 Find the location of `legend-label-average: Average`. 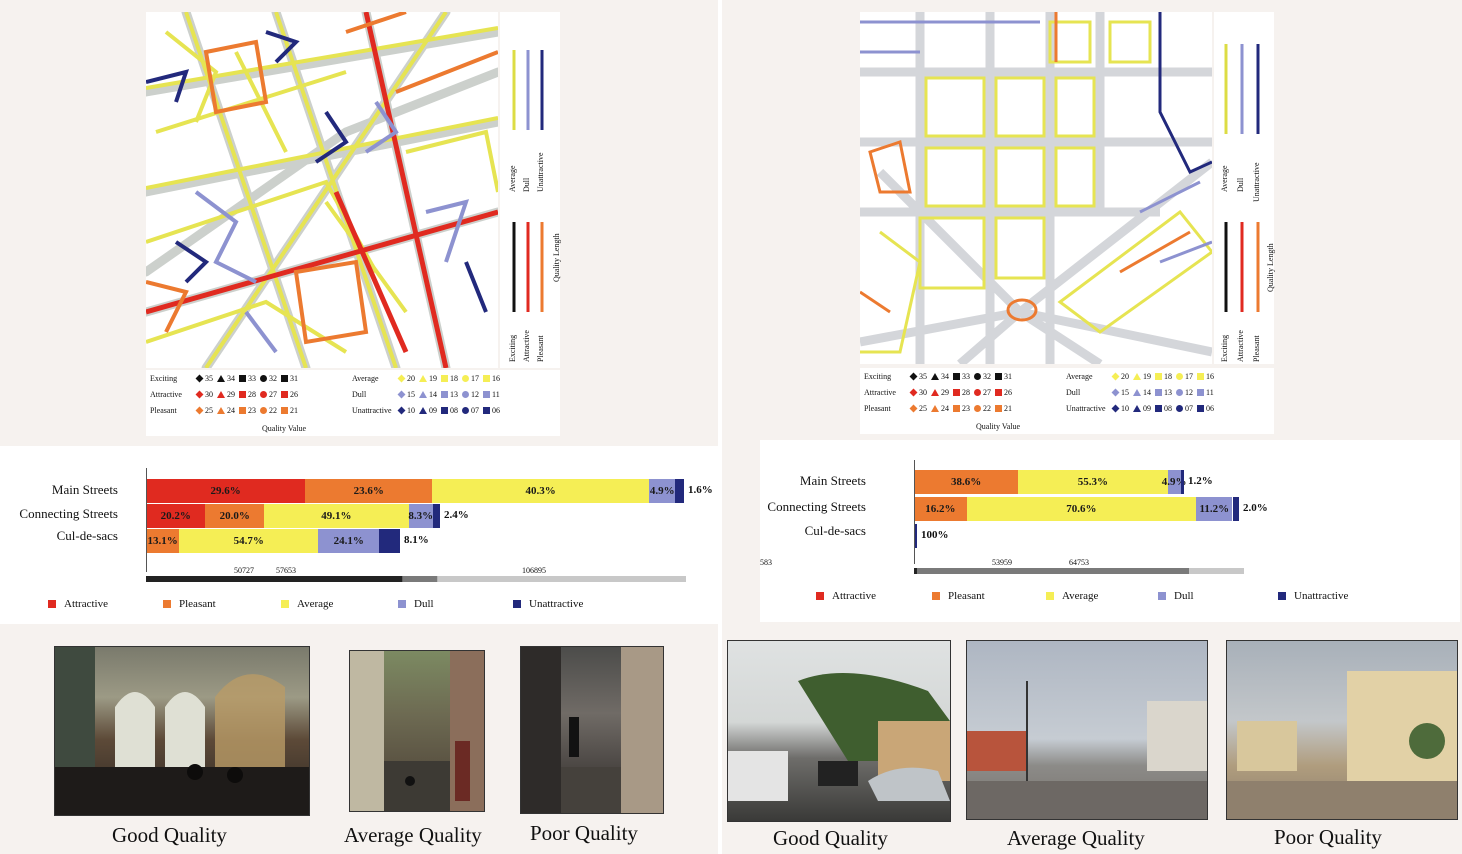

legend-label-average: Average is located at coordinates (1224, 179).